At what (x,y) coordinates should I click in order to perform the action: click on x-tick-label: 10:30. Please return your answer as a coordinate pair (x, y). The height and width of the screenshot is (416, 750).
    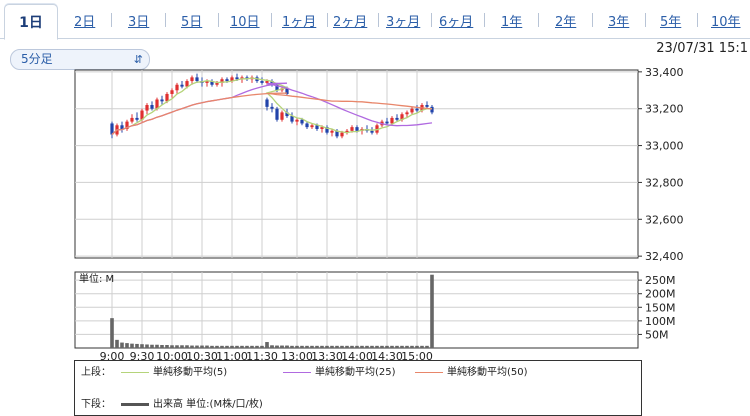
    Looking at the image, I should click on (202, 356).